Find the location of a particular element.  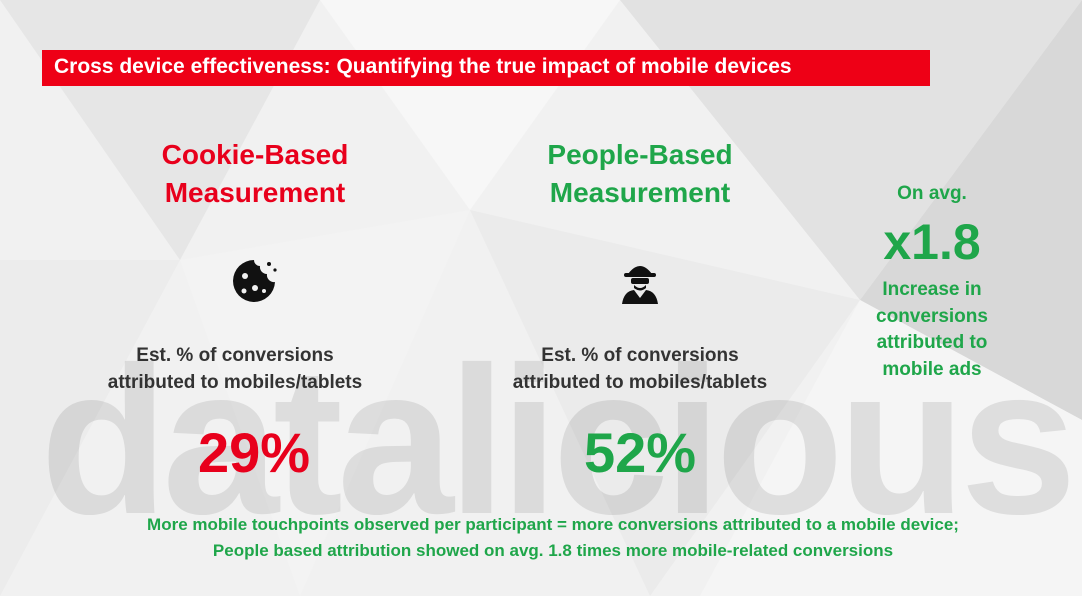

heading-line: People-Based is located at coordinates (640, 154).